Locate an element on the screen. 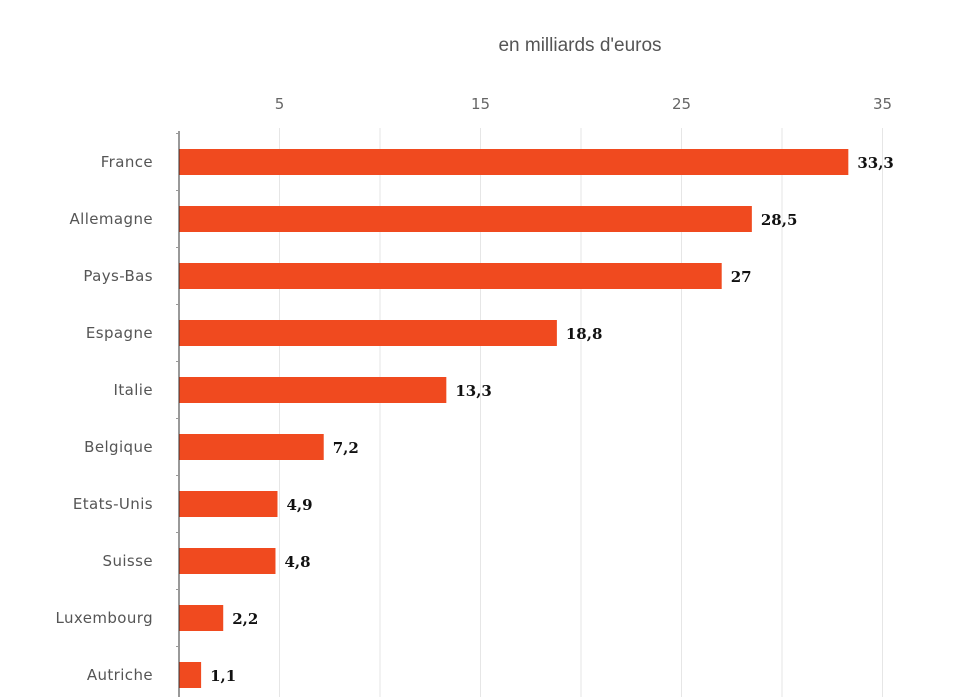 The image size is (974, 697). x-tick-label: 25 is located at coordinates (681, 104).